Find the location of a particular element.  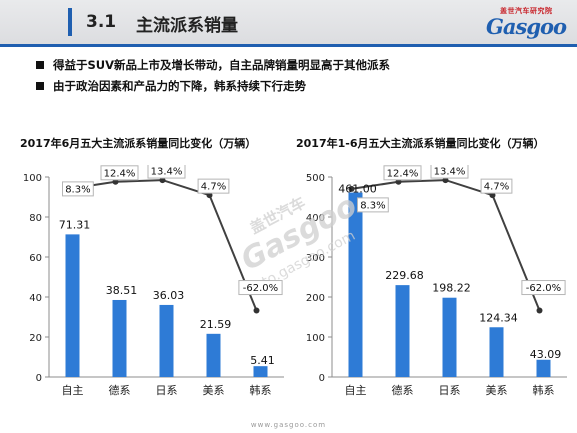

bar-value-label: 5.41 is located at coordinates (262, 360).